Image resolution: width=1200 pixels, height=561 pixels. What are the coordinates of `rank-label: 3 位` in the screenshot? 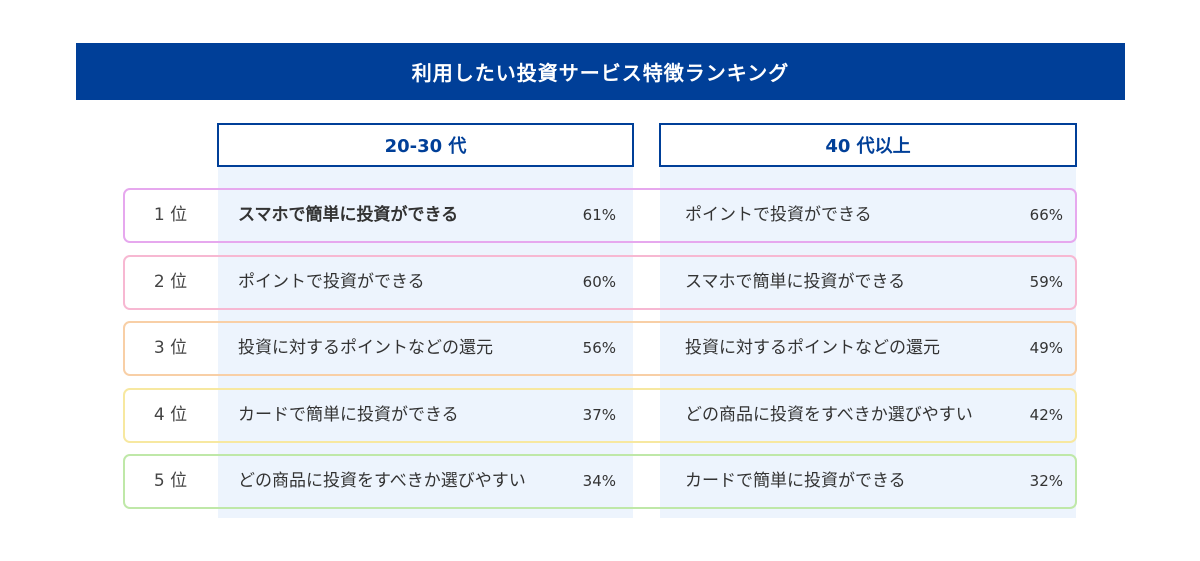 It's located at (170, 348).